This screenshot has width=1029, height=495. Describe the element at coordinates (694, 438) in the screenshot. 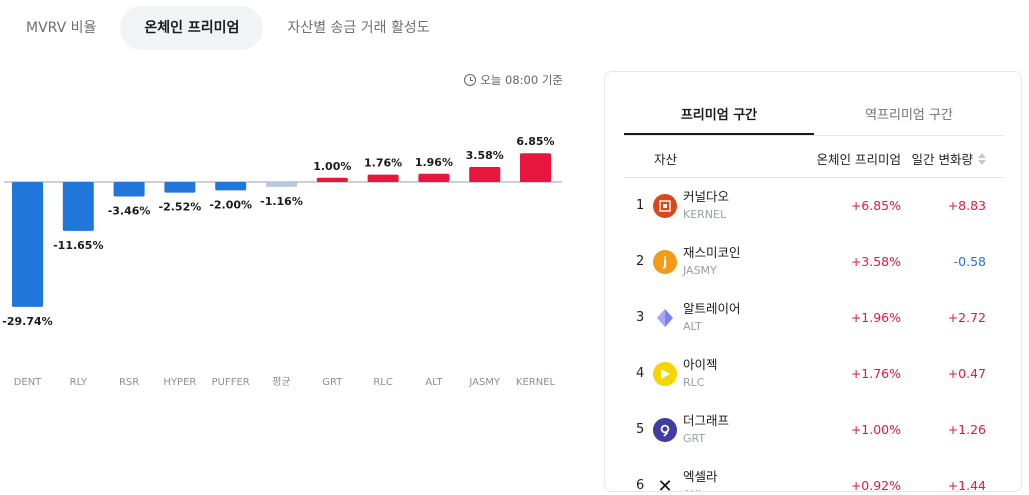

I see `asset-symbol: GRT` at that location.